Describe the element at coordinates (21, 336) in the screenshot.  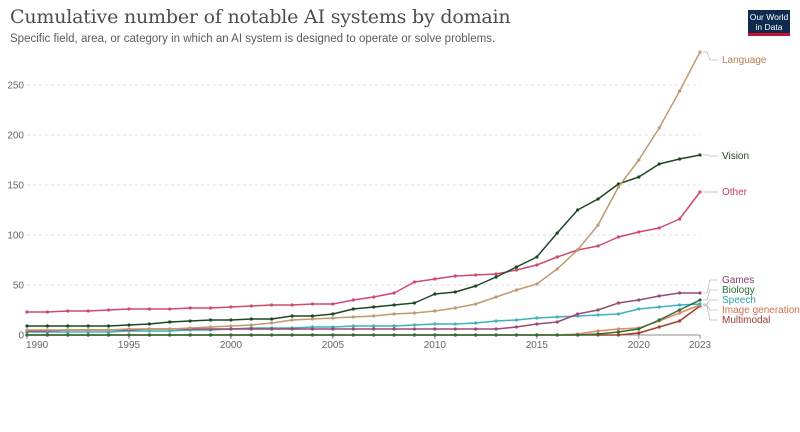
I see `y-tick-label: 0` at that location.